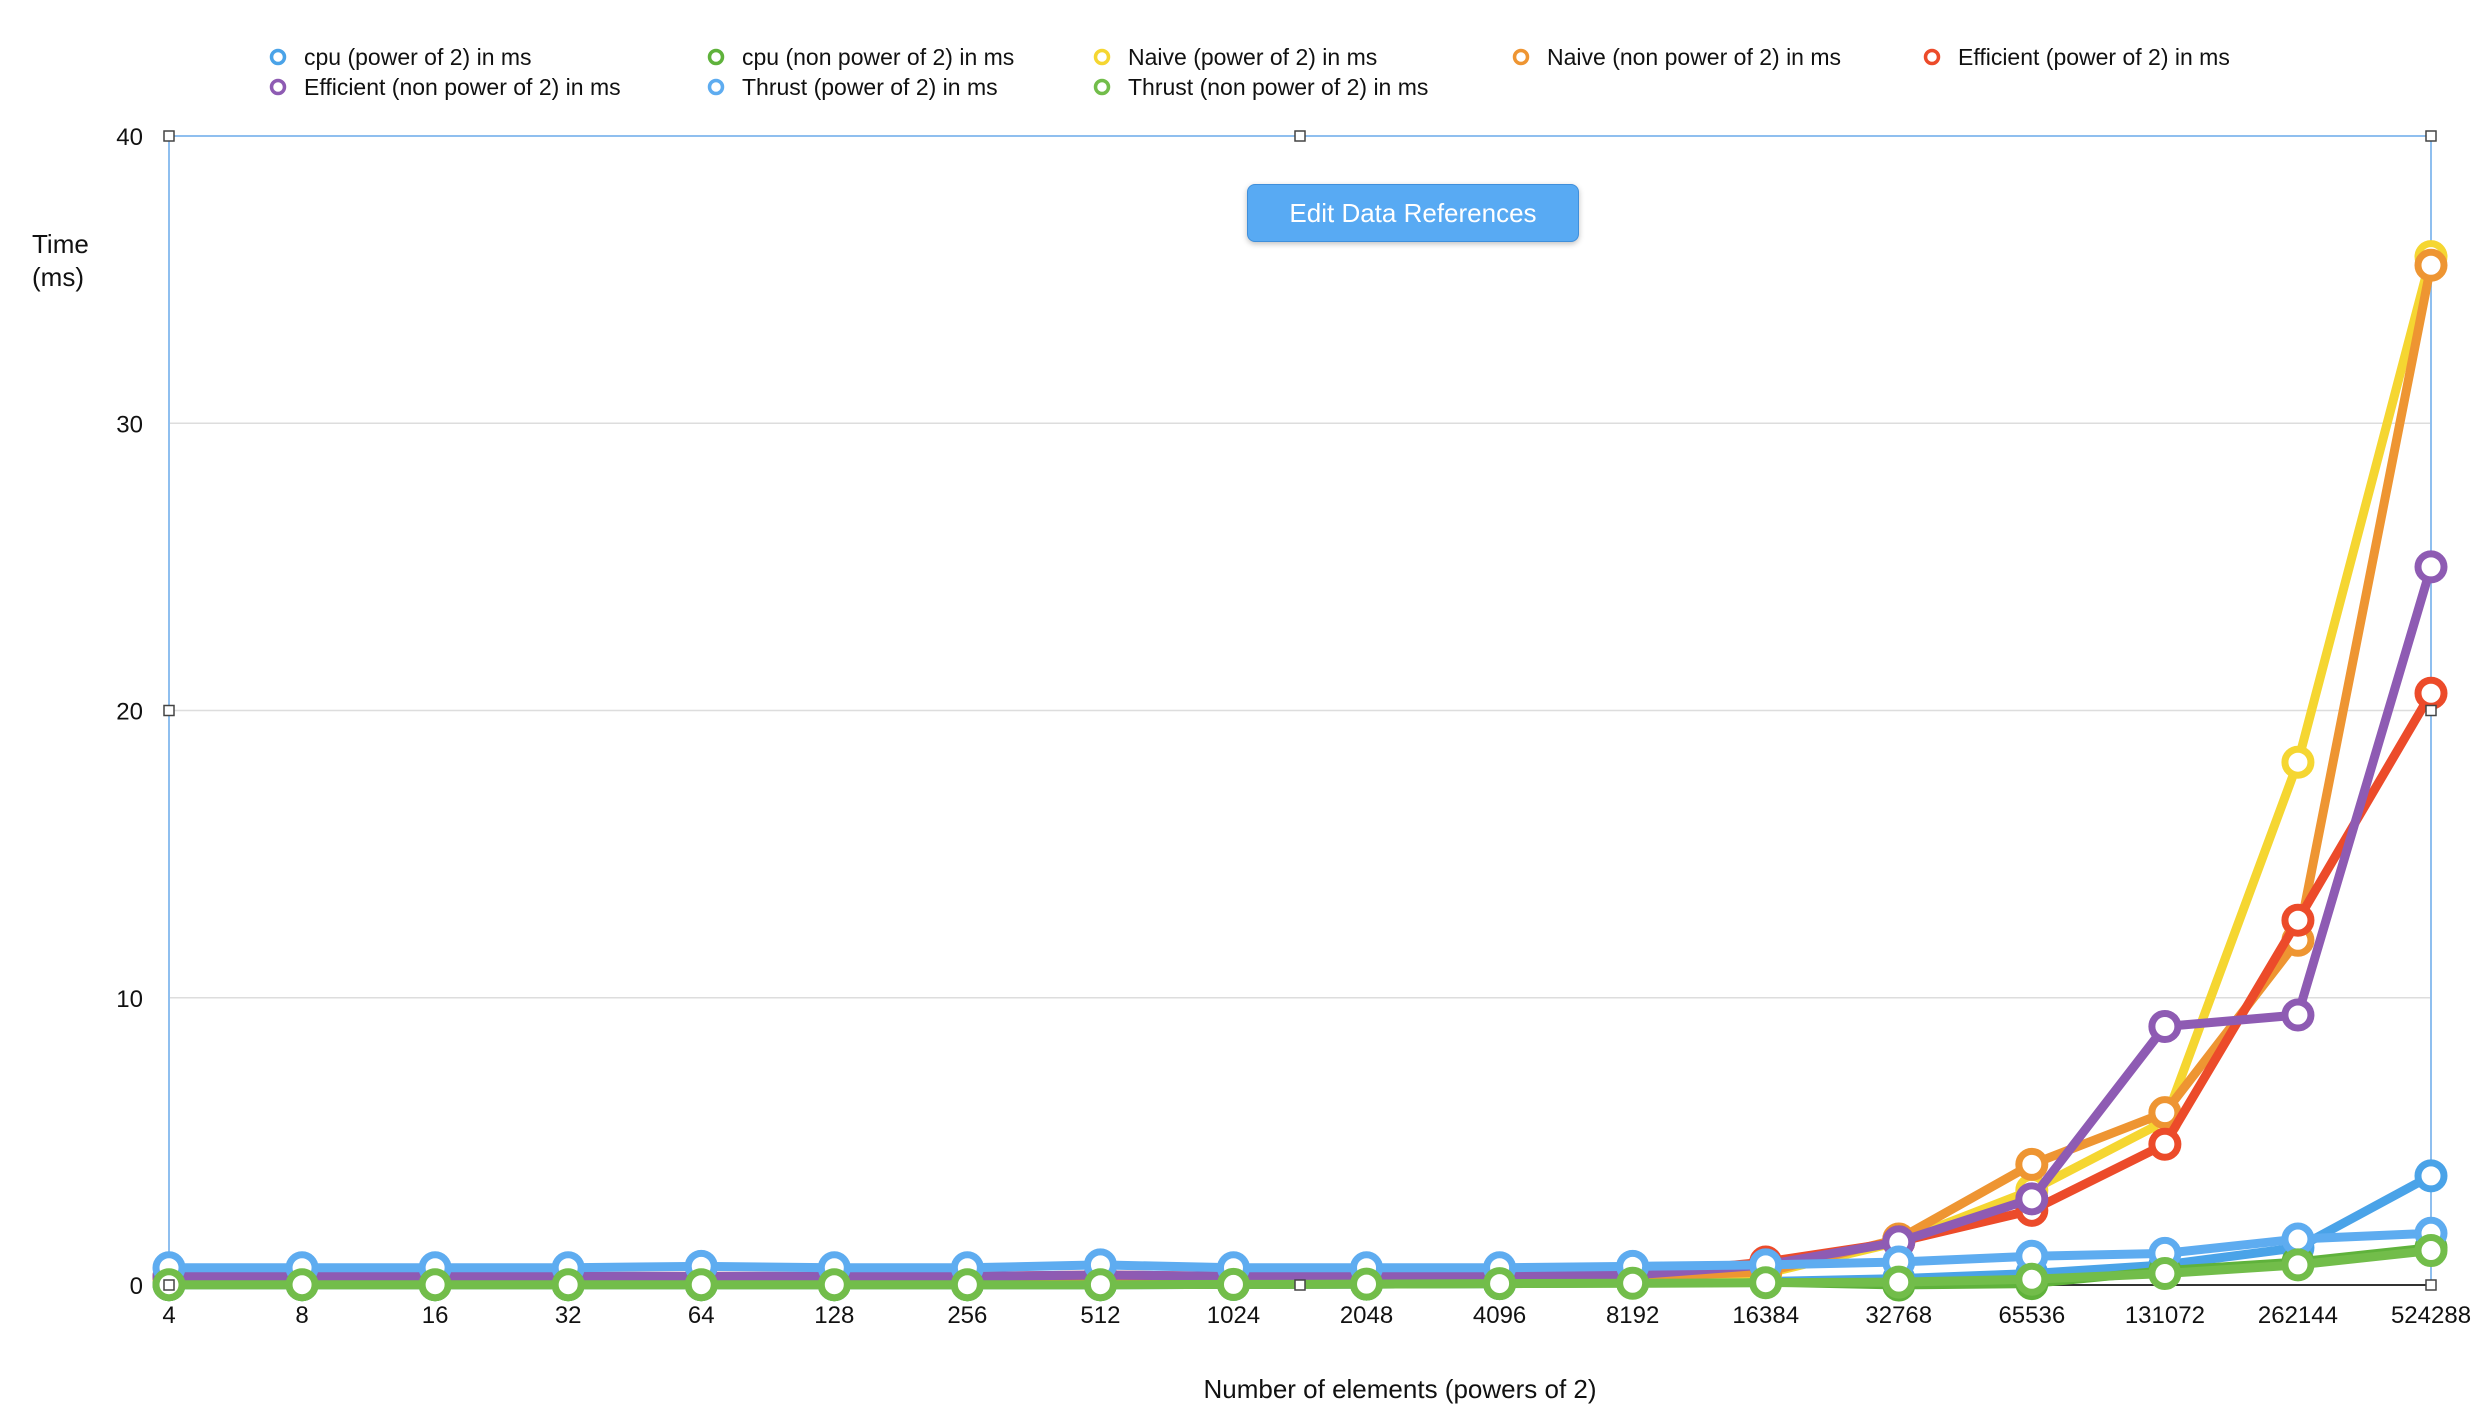 The width and height of the screenshot is (2482, 1418). I want to click on legend-label: Efficient (non power of 2) in ms, so click(462, 87).